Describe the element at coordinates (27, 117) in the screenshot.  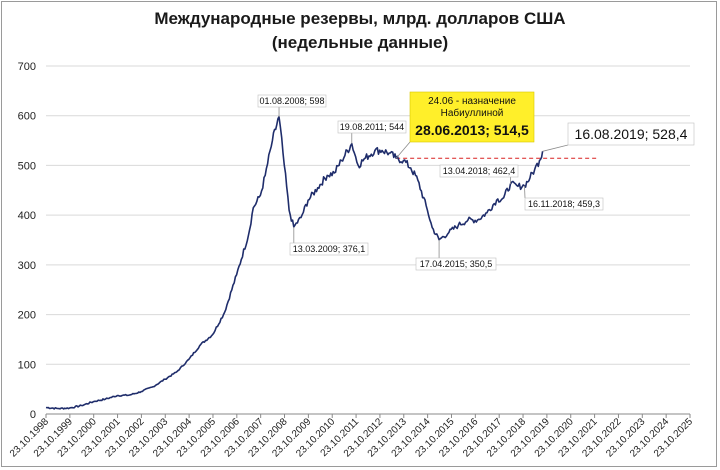
I see `y-tick-label: 600` at that location.